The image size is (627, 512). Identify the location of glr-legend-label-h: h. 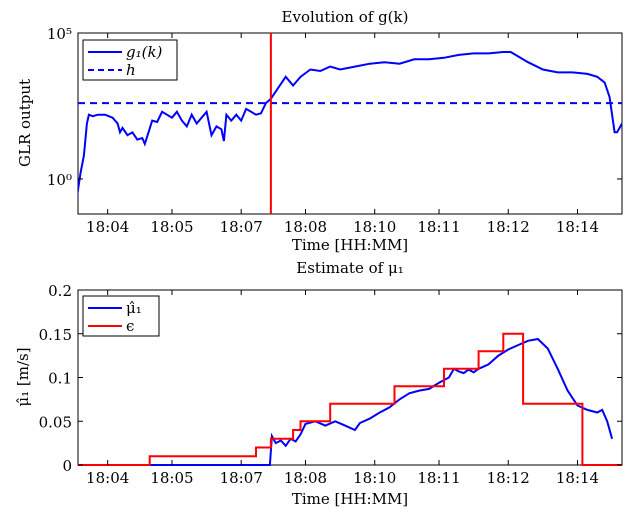
(131, 70).